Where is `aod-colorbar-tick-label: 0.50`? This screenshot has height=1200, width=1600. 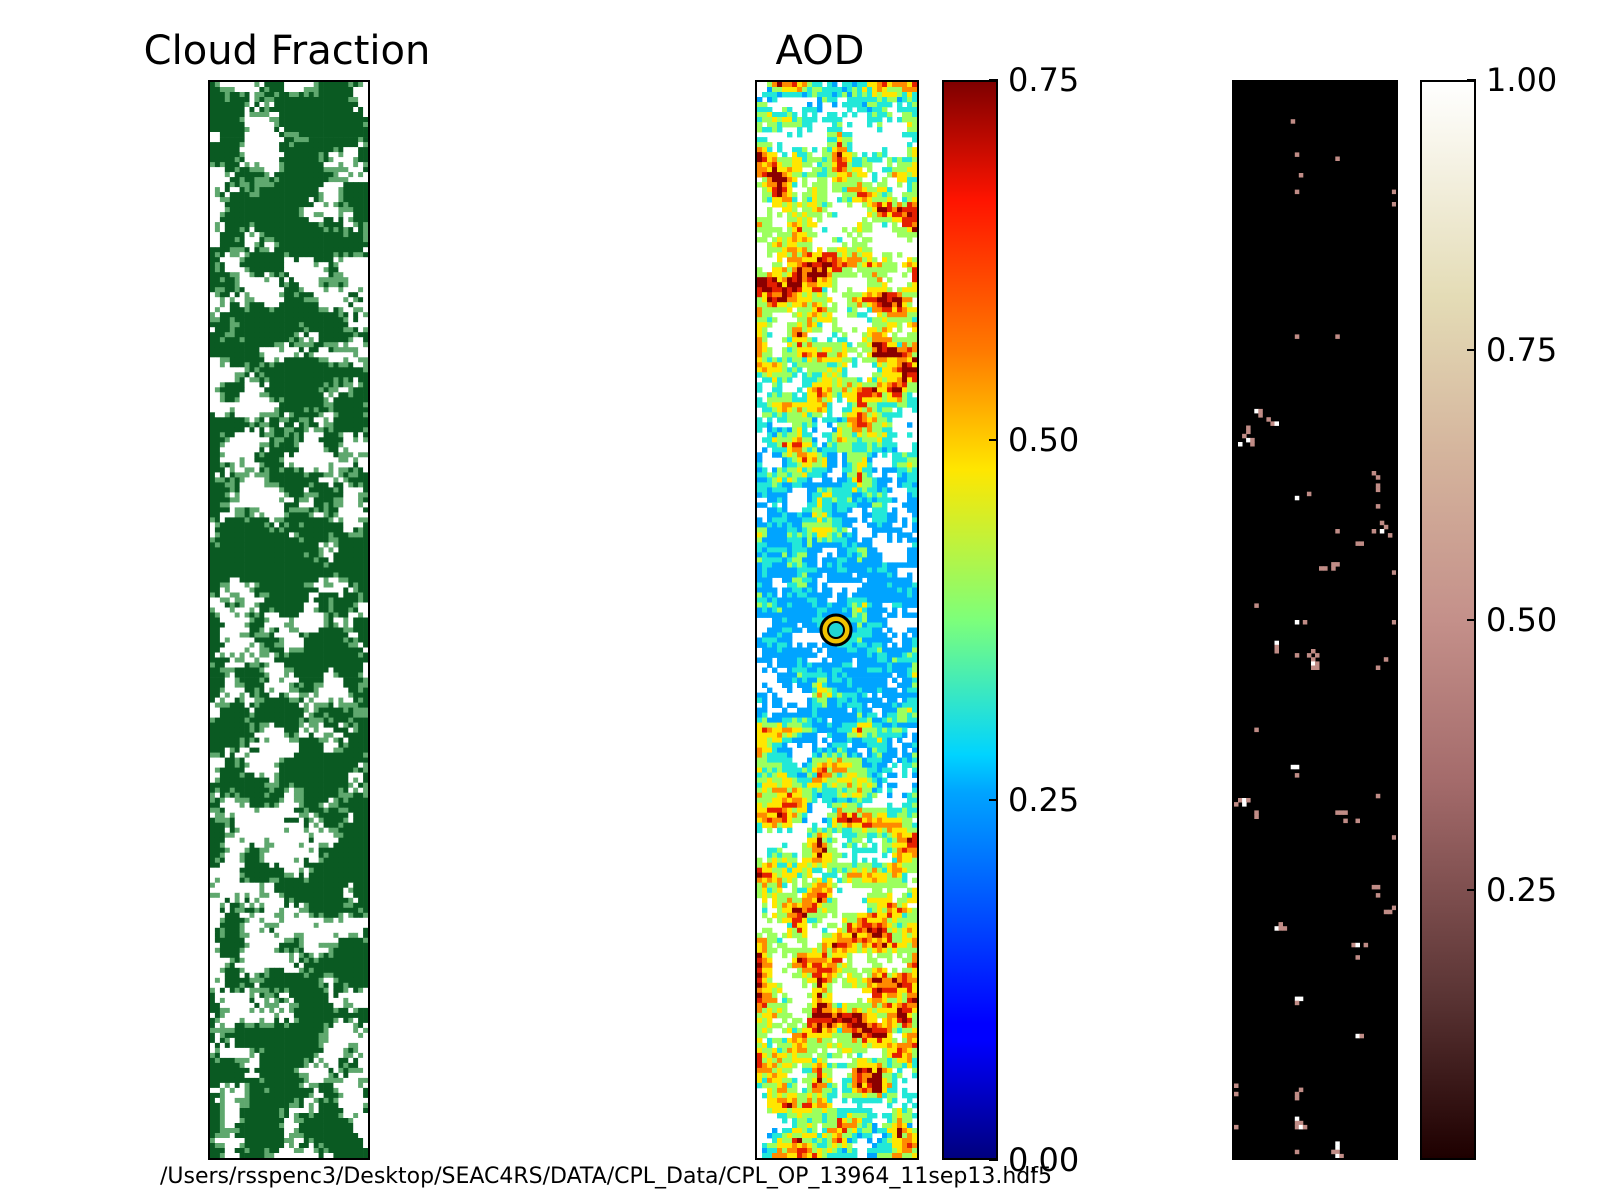
aod-colorbar-tick-label: 0.50 is located at coordinates (1044, 440).